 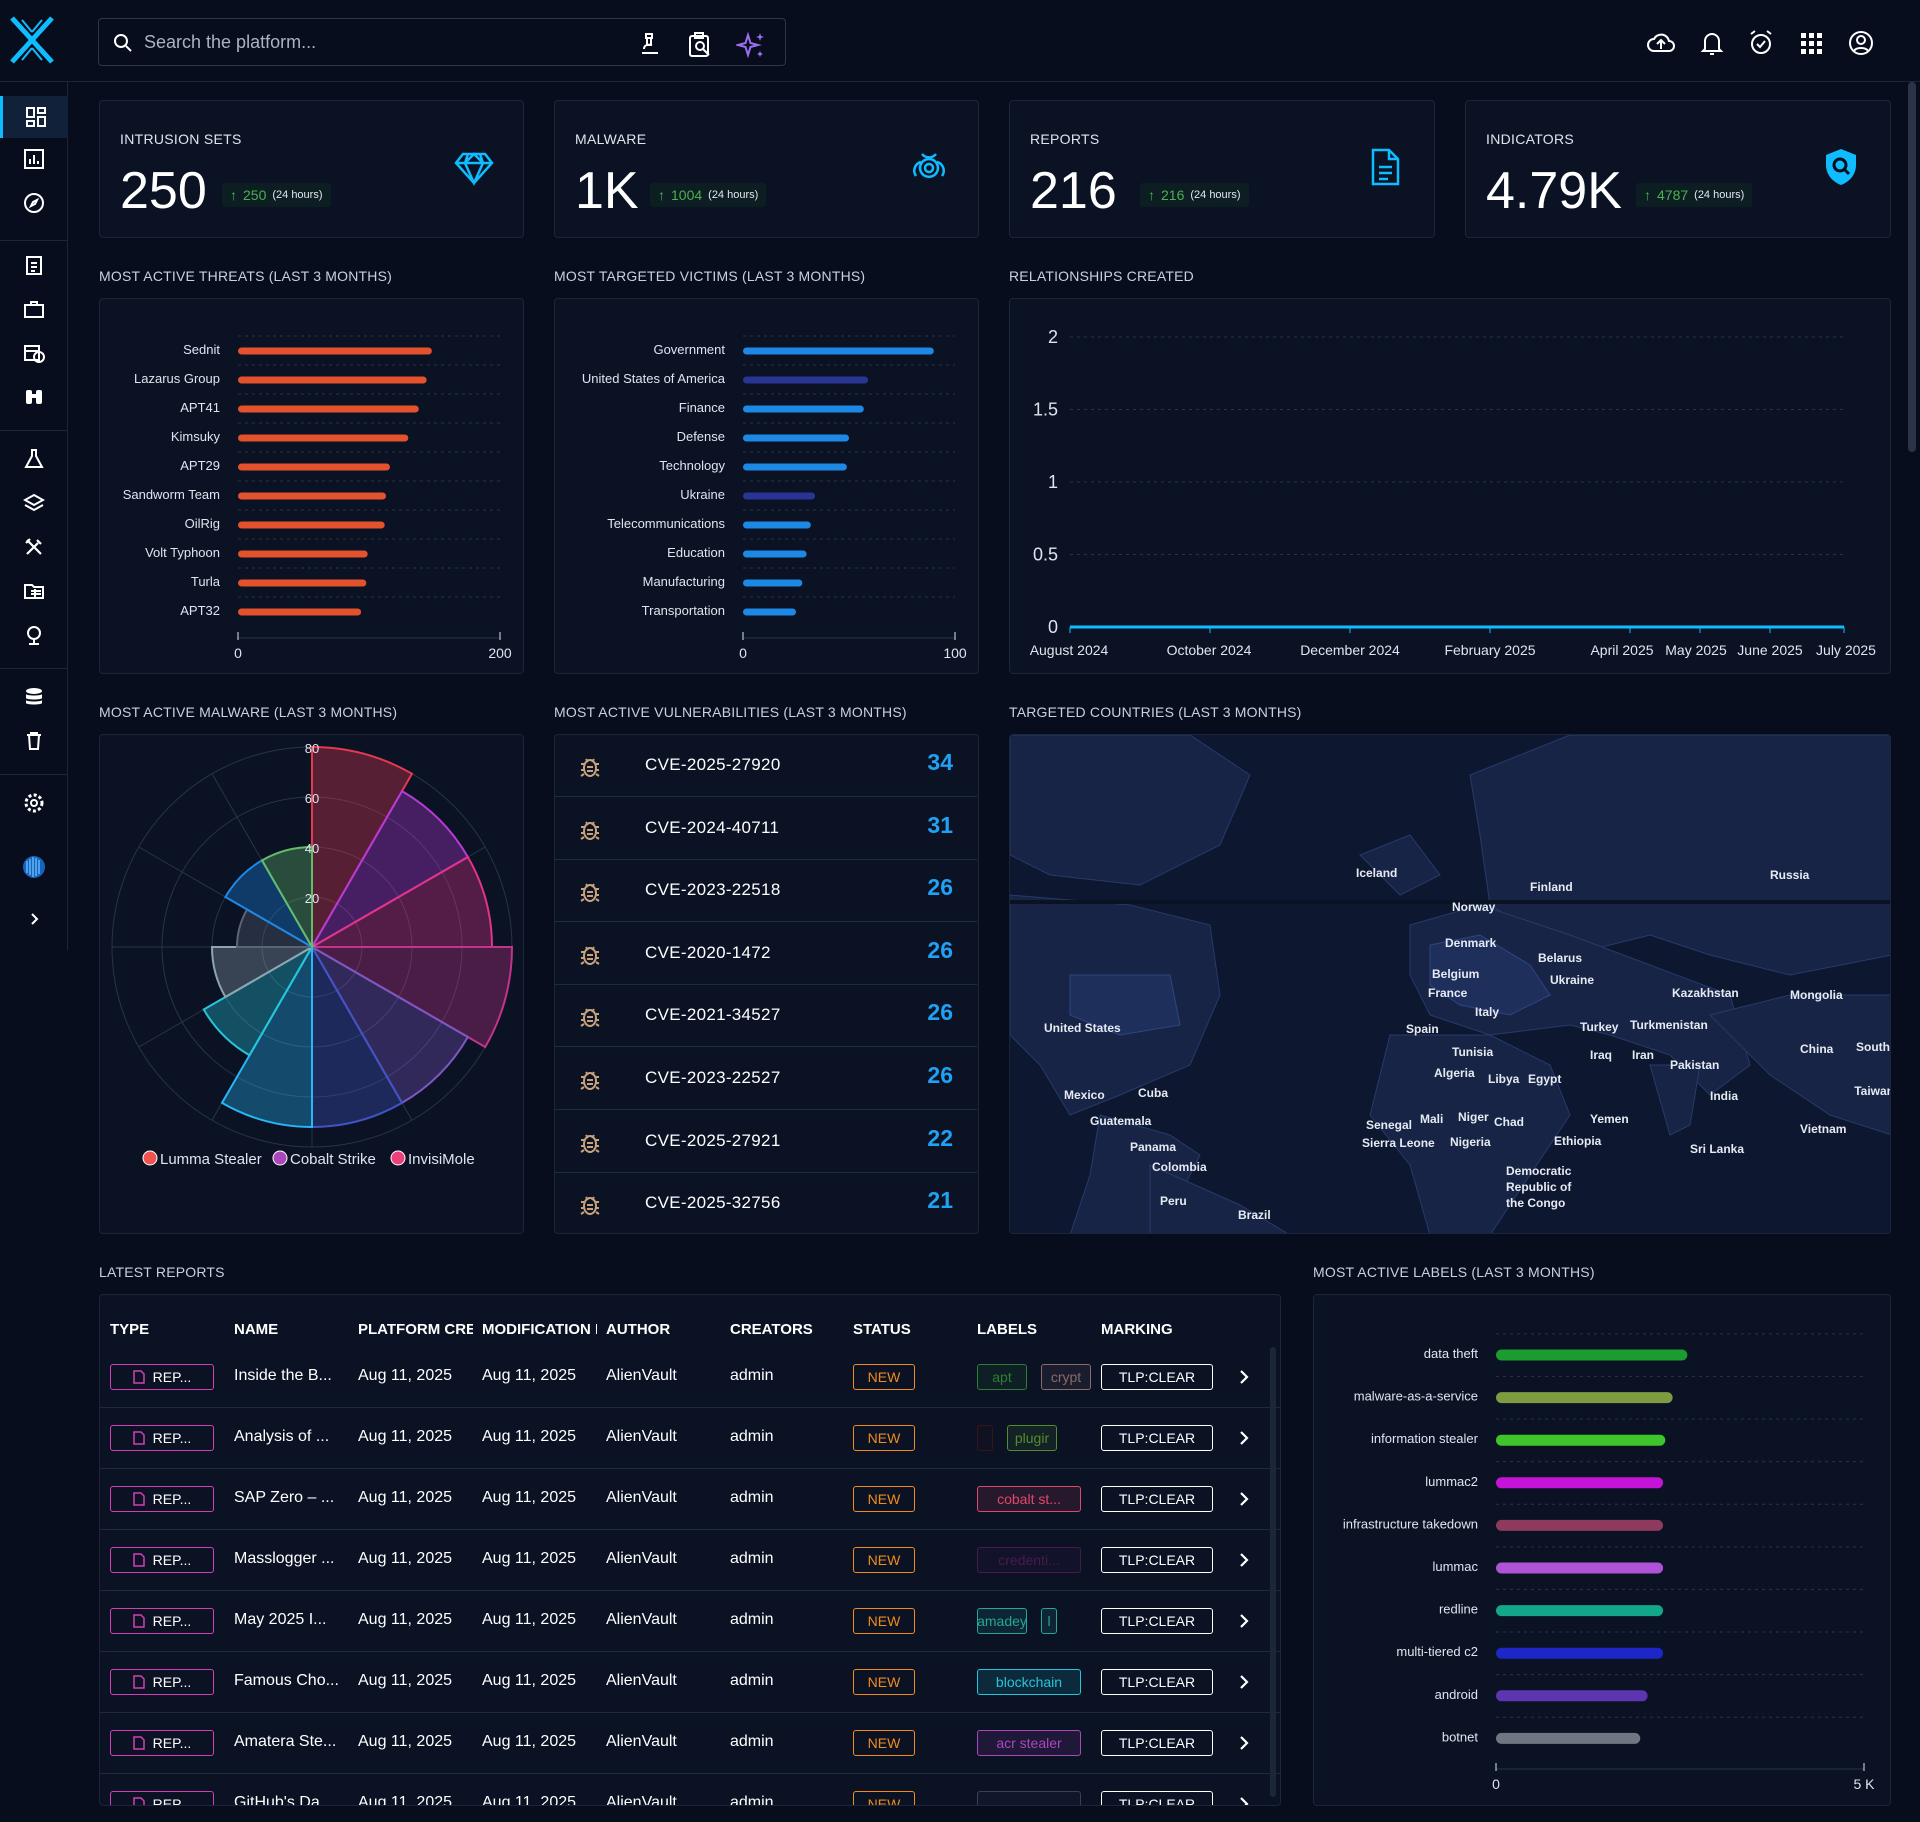 What do you see at coordinates (34, 265) in the screenshot?
I see `nav-reports` at bounding box center [34, 265].